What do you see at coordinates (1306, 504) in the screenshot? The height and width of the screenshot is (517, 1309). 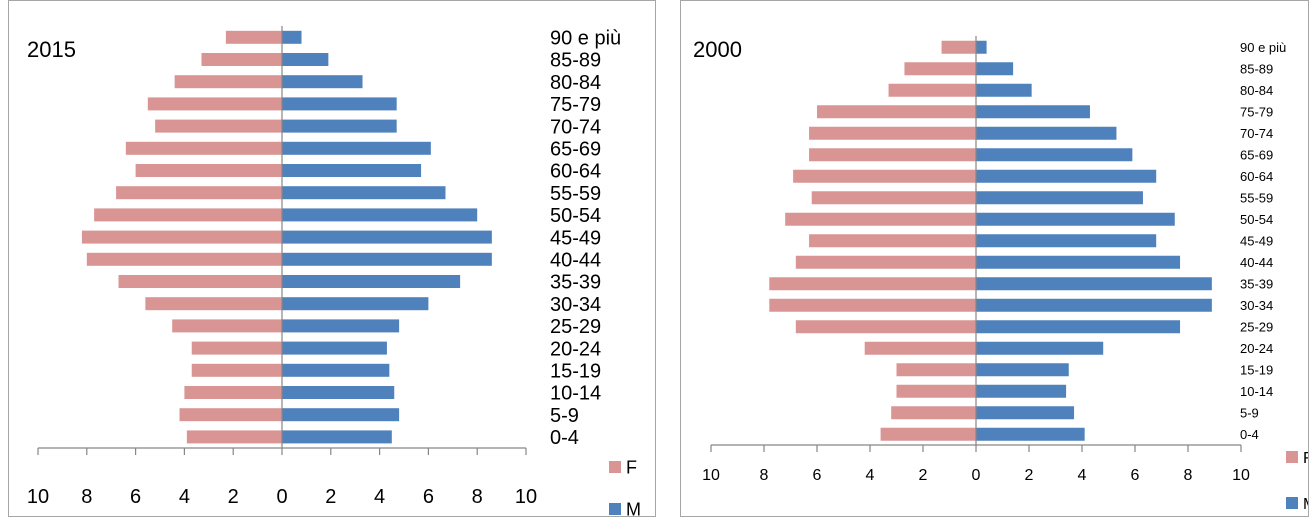 I see `legend-label-M: M` at bounding box center [1306, 504].